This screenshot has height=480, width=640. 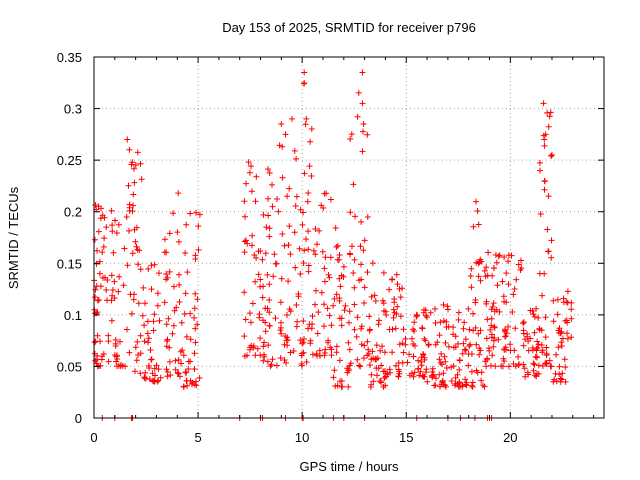 What do you see at coordinates (93, 437) in the screenshot?
I see `x-tick-label: 0` at bounding box center [93, 437].